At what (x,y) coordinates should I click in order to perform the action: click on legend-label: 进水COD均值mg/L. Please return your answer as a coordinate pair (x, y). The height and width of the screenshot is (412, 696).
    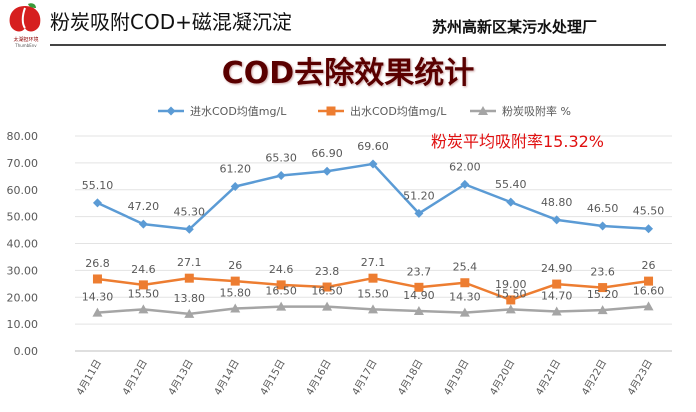
    Looking at the image, I should click on (238, 111).